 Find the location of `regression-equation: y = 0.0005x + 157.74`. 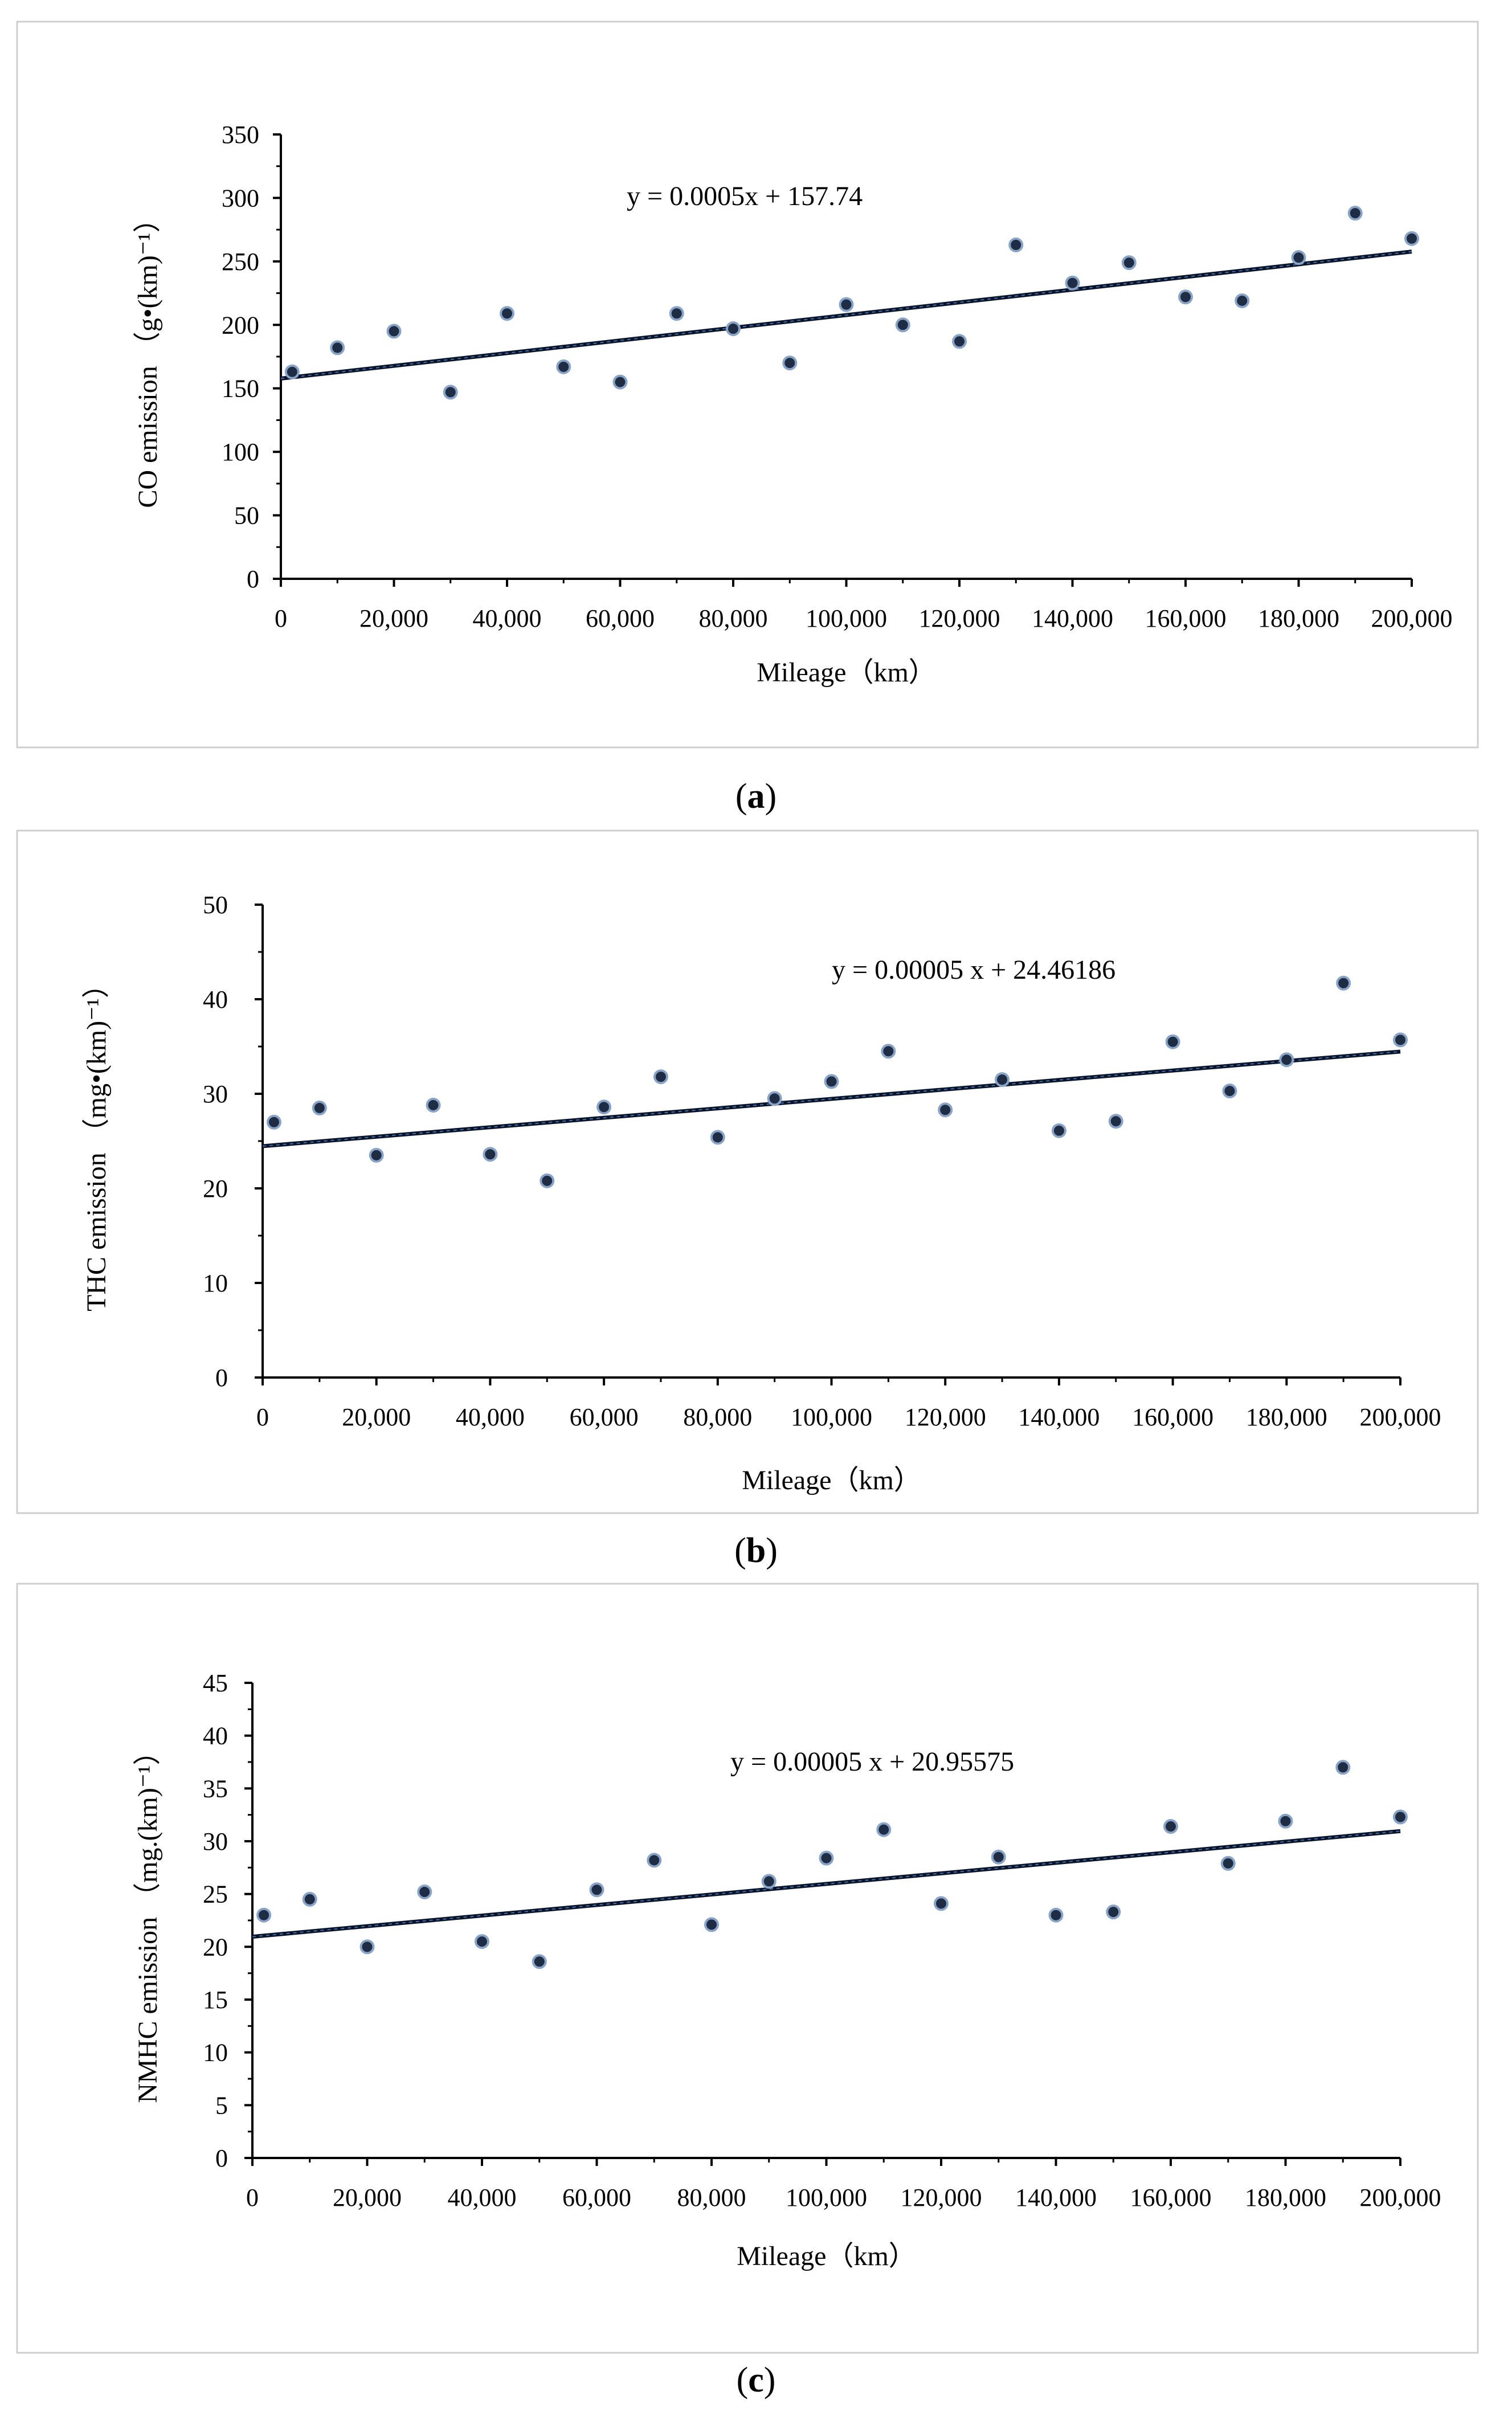

regression-equation: y = 0.0005x + 157.74 is located at coordinates (745, 196).